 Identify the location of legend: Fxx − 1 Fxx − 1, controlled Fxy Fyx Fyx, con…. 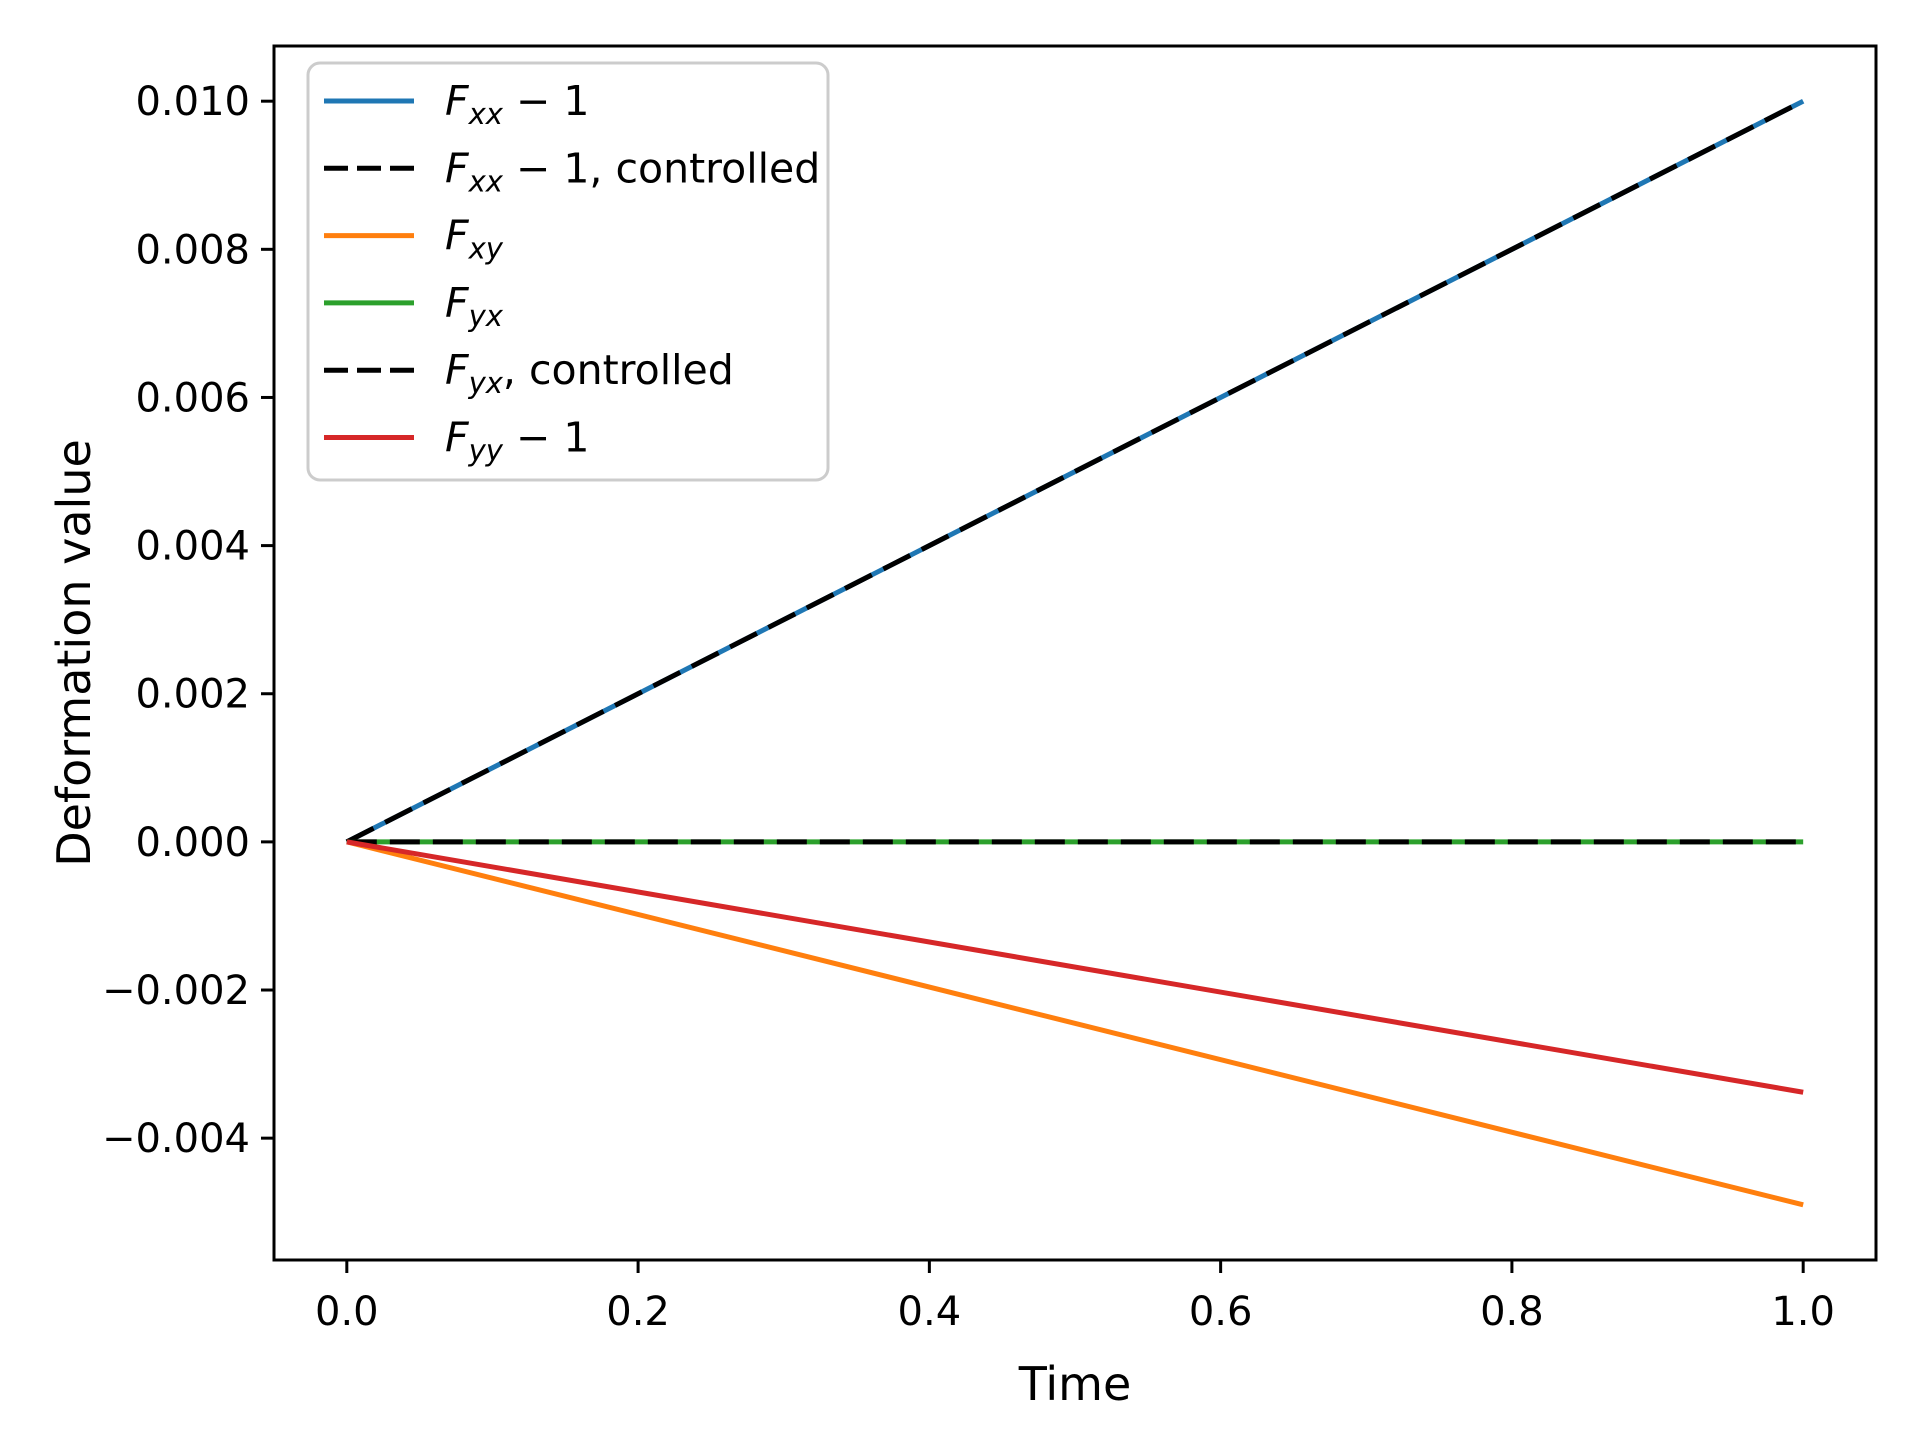
(568, 271).